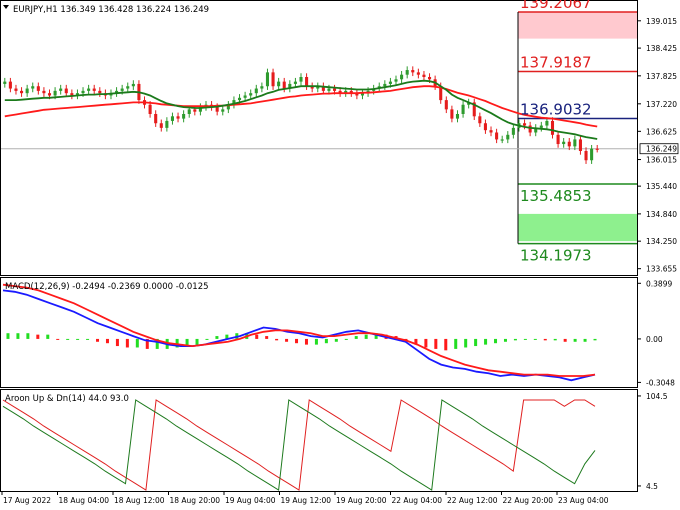 The width and height of the screenshot is (680, 510). Describe the element at coordinates (301, 109) in the screenshot. I see `moving-averages-group` at that location.